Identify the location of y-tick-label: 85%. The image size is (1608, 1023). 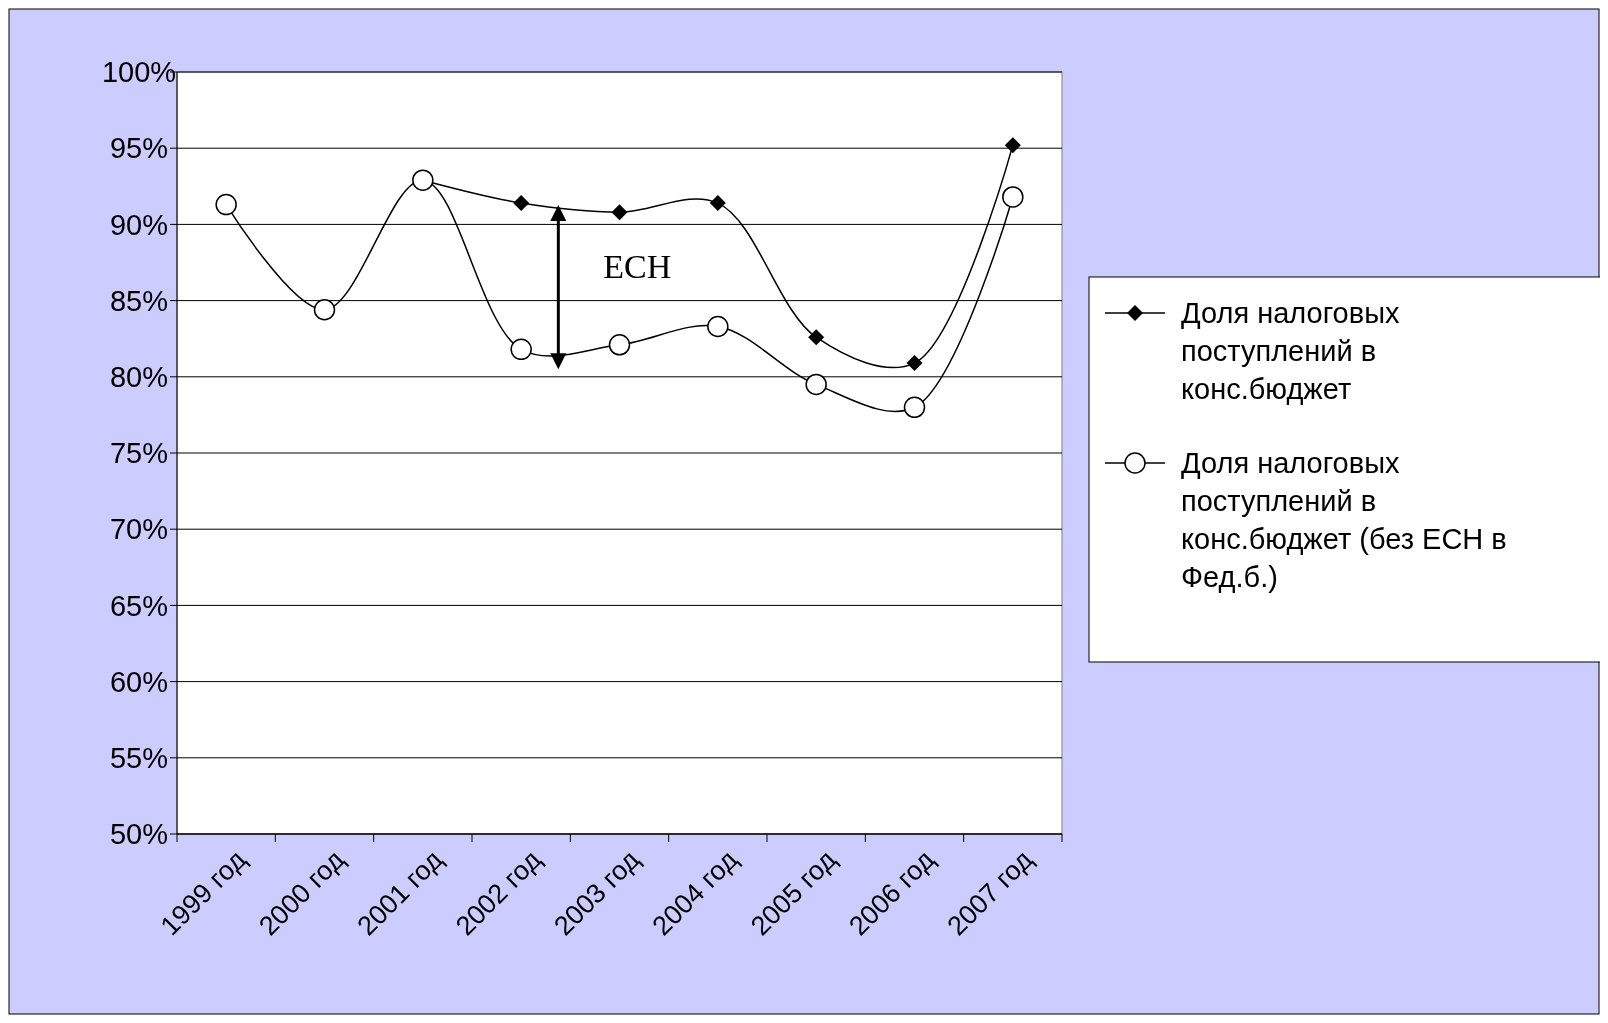
(139, 300).